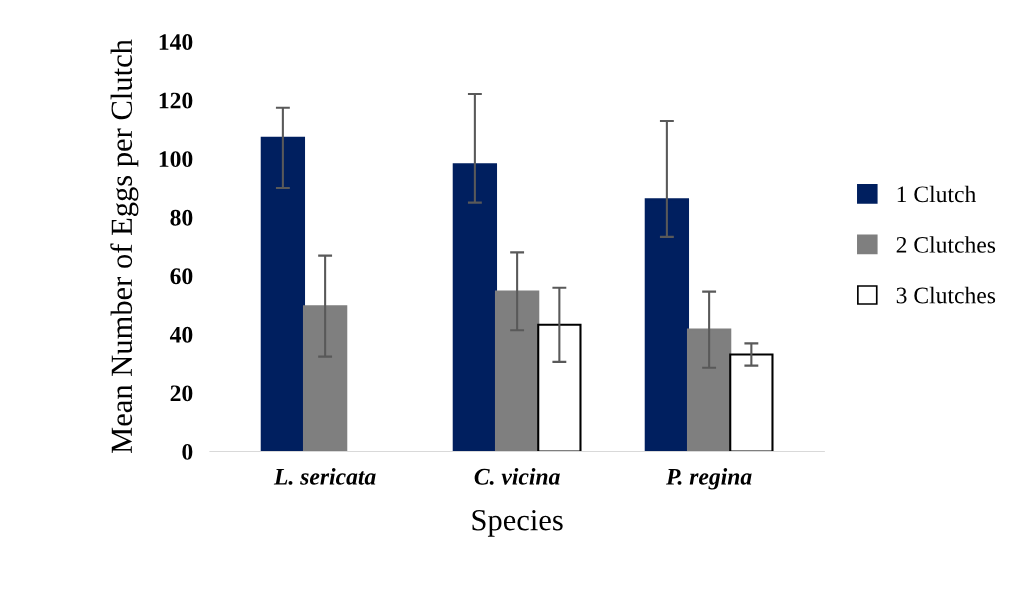 This screenshot has height=594, width=1024. Describe the element at coordinates (936, 194) in the screenshot. I see `legend-label: 1 Clutch` at that location.